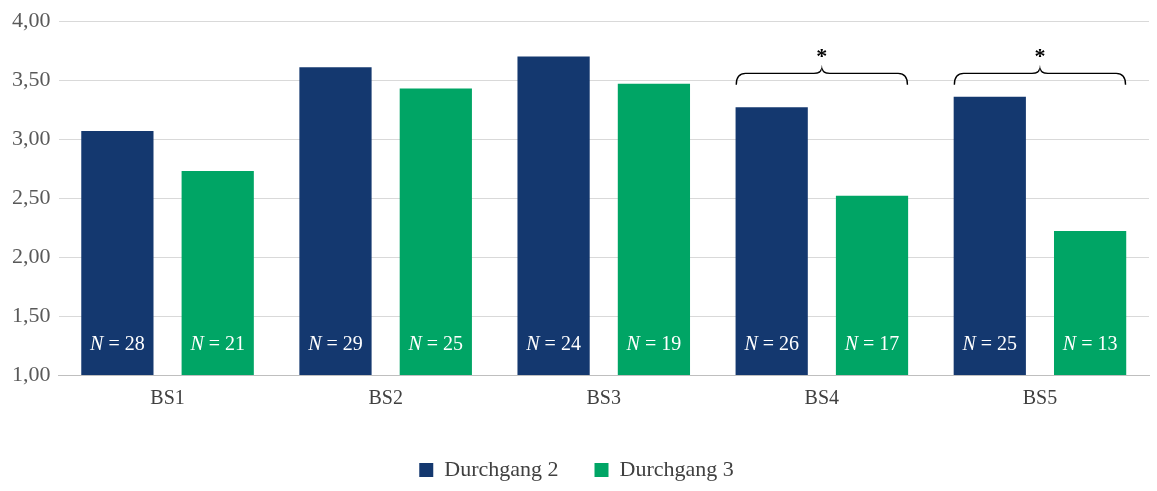  I want to click on y-tick-label: 2,50, so click(31, 196).